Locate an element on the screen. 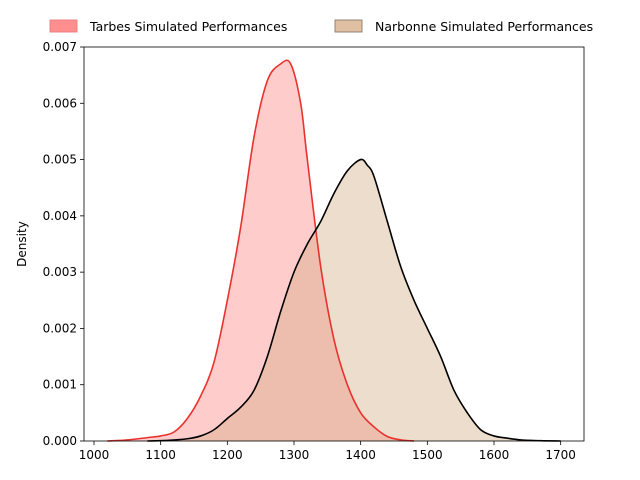 The image size is (640, 480). x-tick-label: 1400 is located at coordinates (360, 455).